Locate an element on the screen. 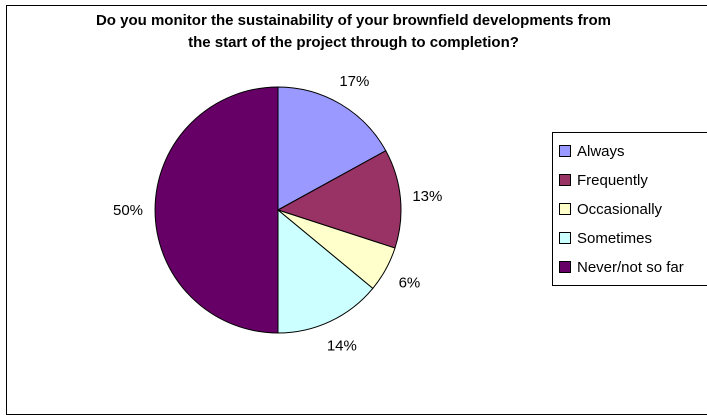  data-label-always: 17% is located at coordinates (354, 81).